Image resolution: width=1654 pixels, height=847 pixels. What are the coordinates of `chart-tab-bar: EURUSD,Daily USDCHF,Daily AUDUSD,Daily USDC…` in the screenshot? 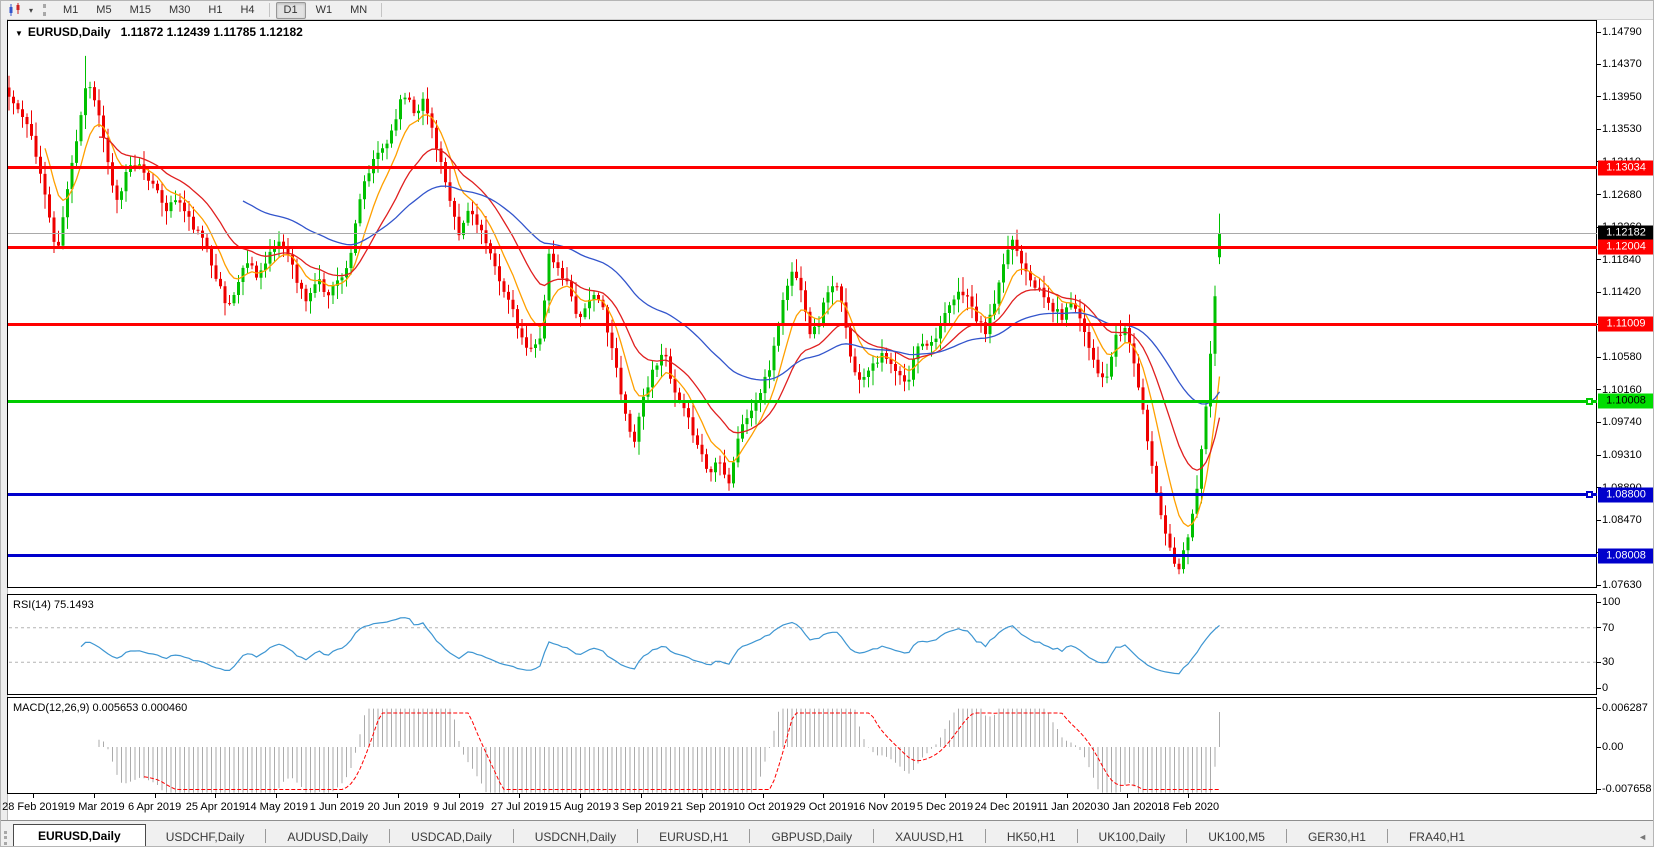 It's located at (827, 833).